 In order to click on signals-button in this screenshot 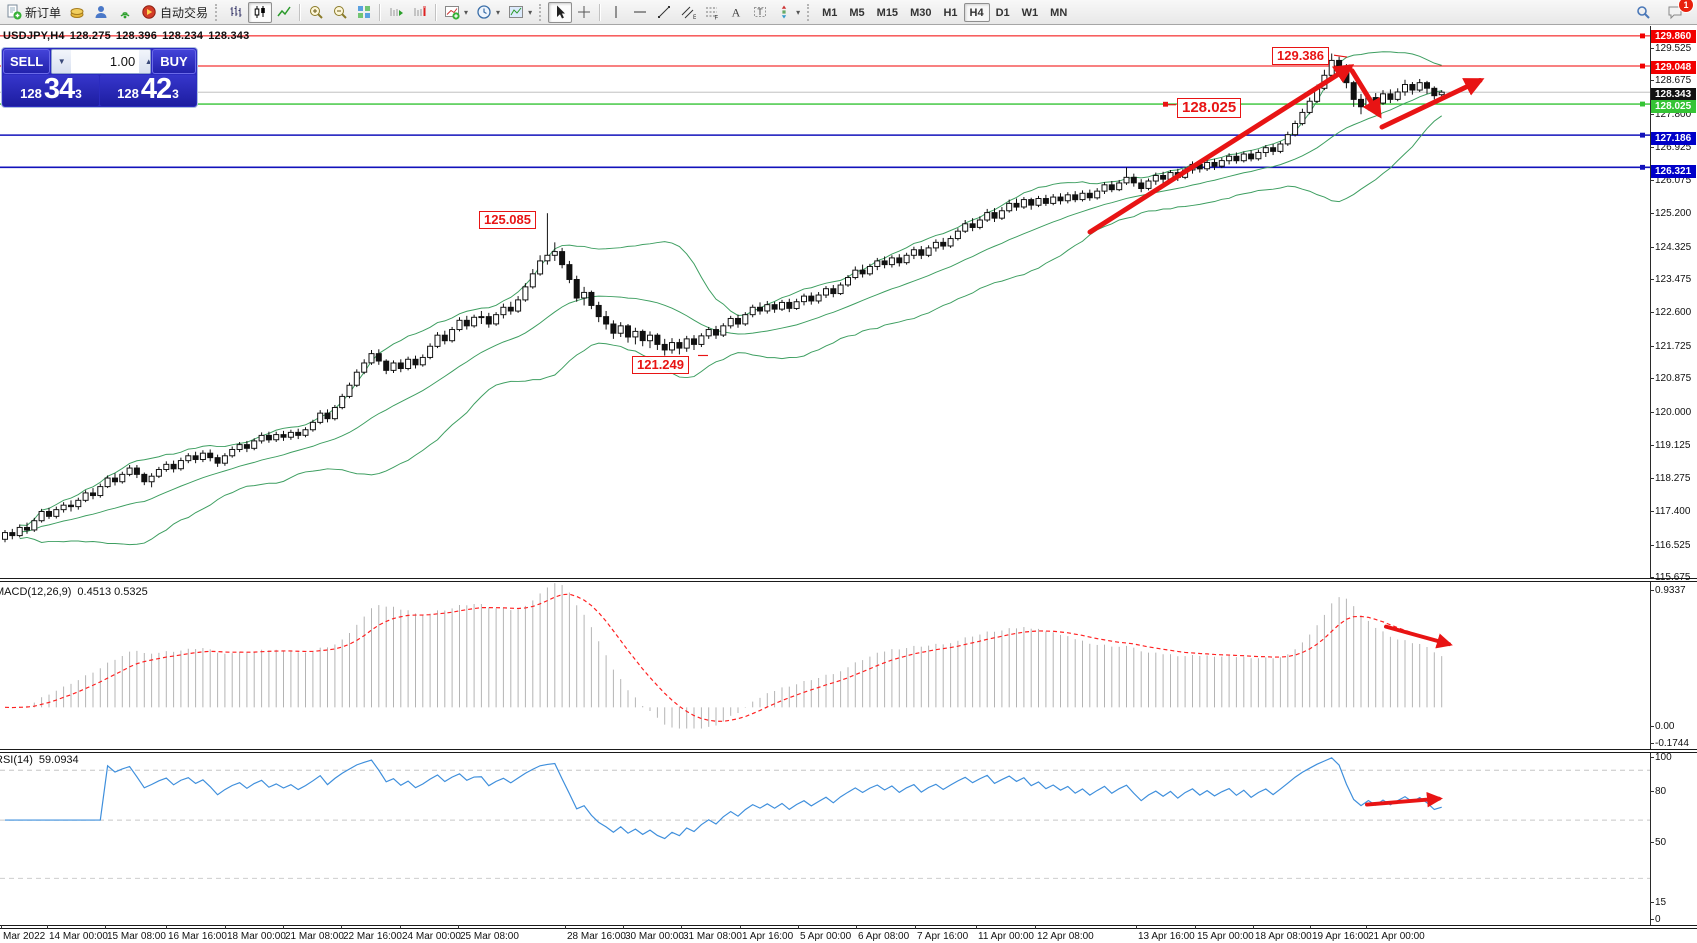, I will do `click(125, 12)`.